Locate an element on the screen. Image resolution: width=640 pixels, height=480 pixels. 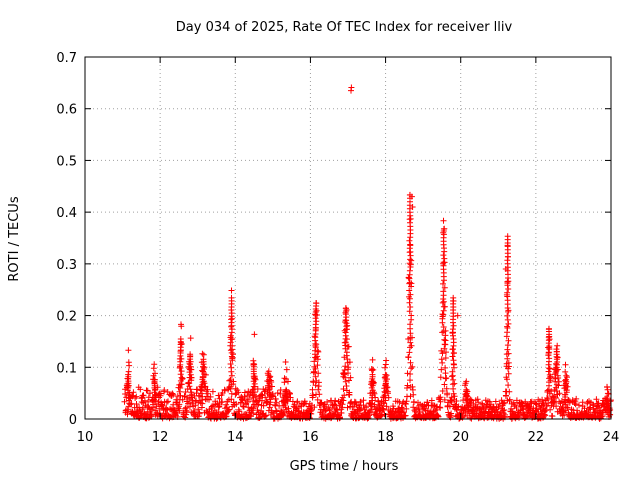
y-tick-labels: 0 0.1 0.2 0.3 0.4 0.5 0.6 0.7 is located at coordinates (66, 239).